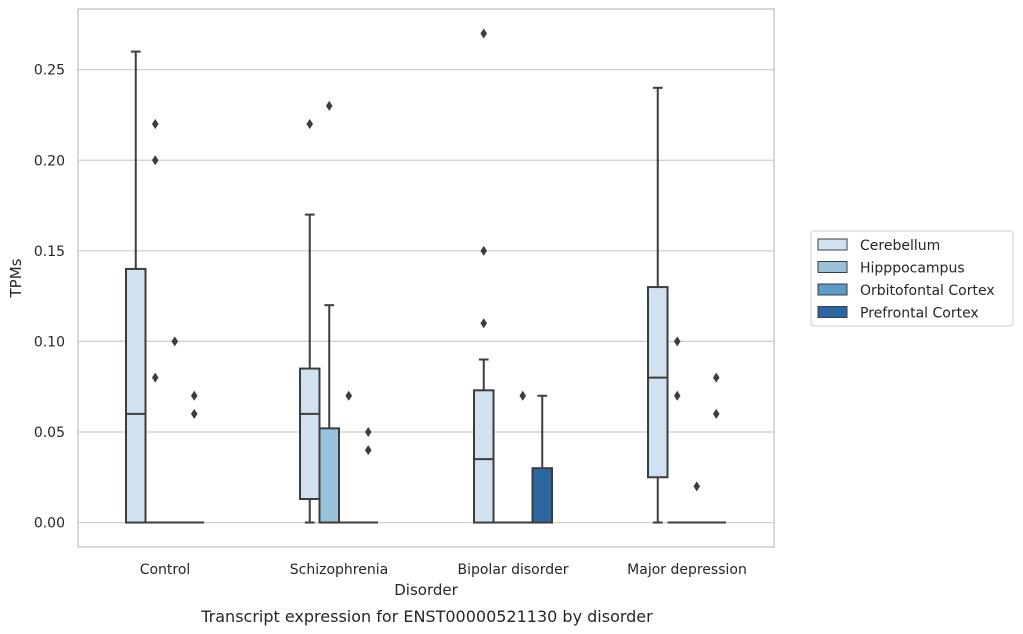 This screenshot has width=1023, height=634. I want to click on y-tick-label: 0.20, so click(49, 161).